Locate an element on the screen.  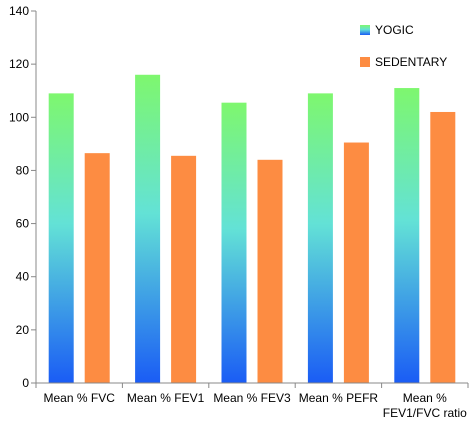
y-tick-label: 20 is located at coordinates (23, 330).